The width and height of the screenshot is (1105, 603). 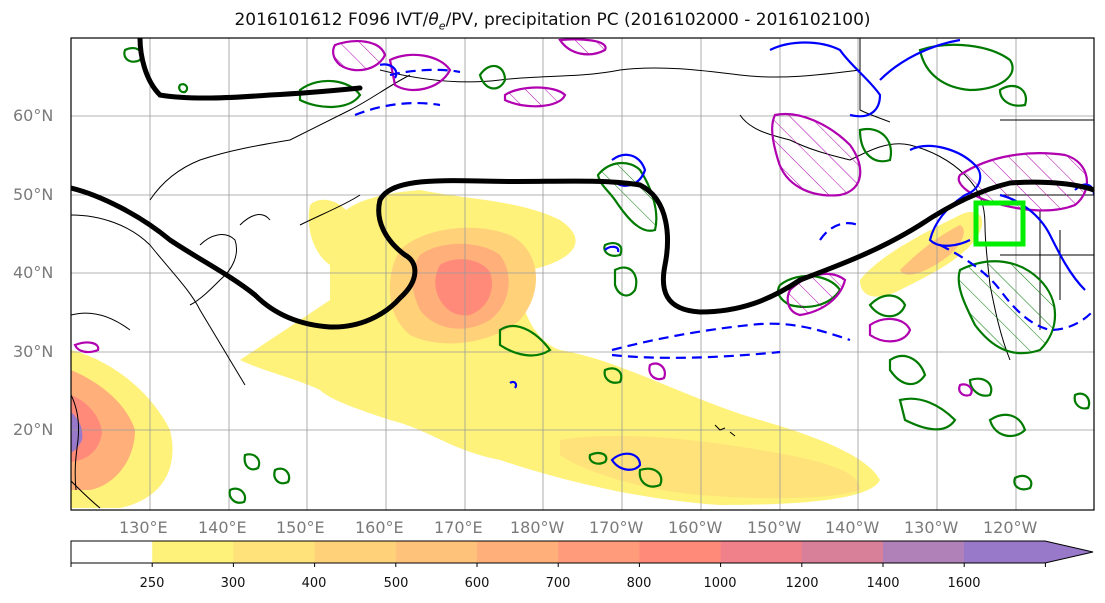 I want to click on lat-label: 40°N, so click(x=33, y=272).